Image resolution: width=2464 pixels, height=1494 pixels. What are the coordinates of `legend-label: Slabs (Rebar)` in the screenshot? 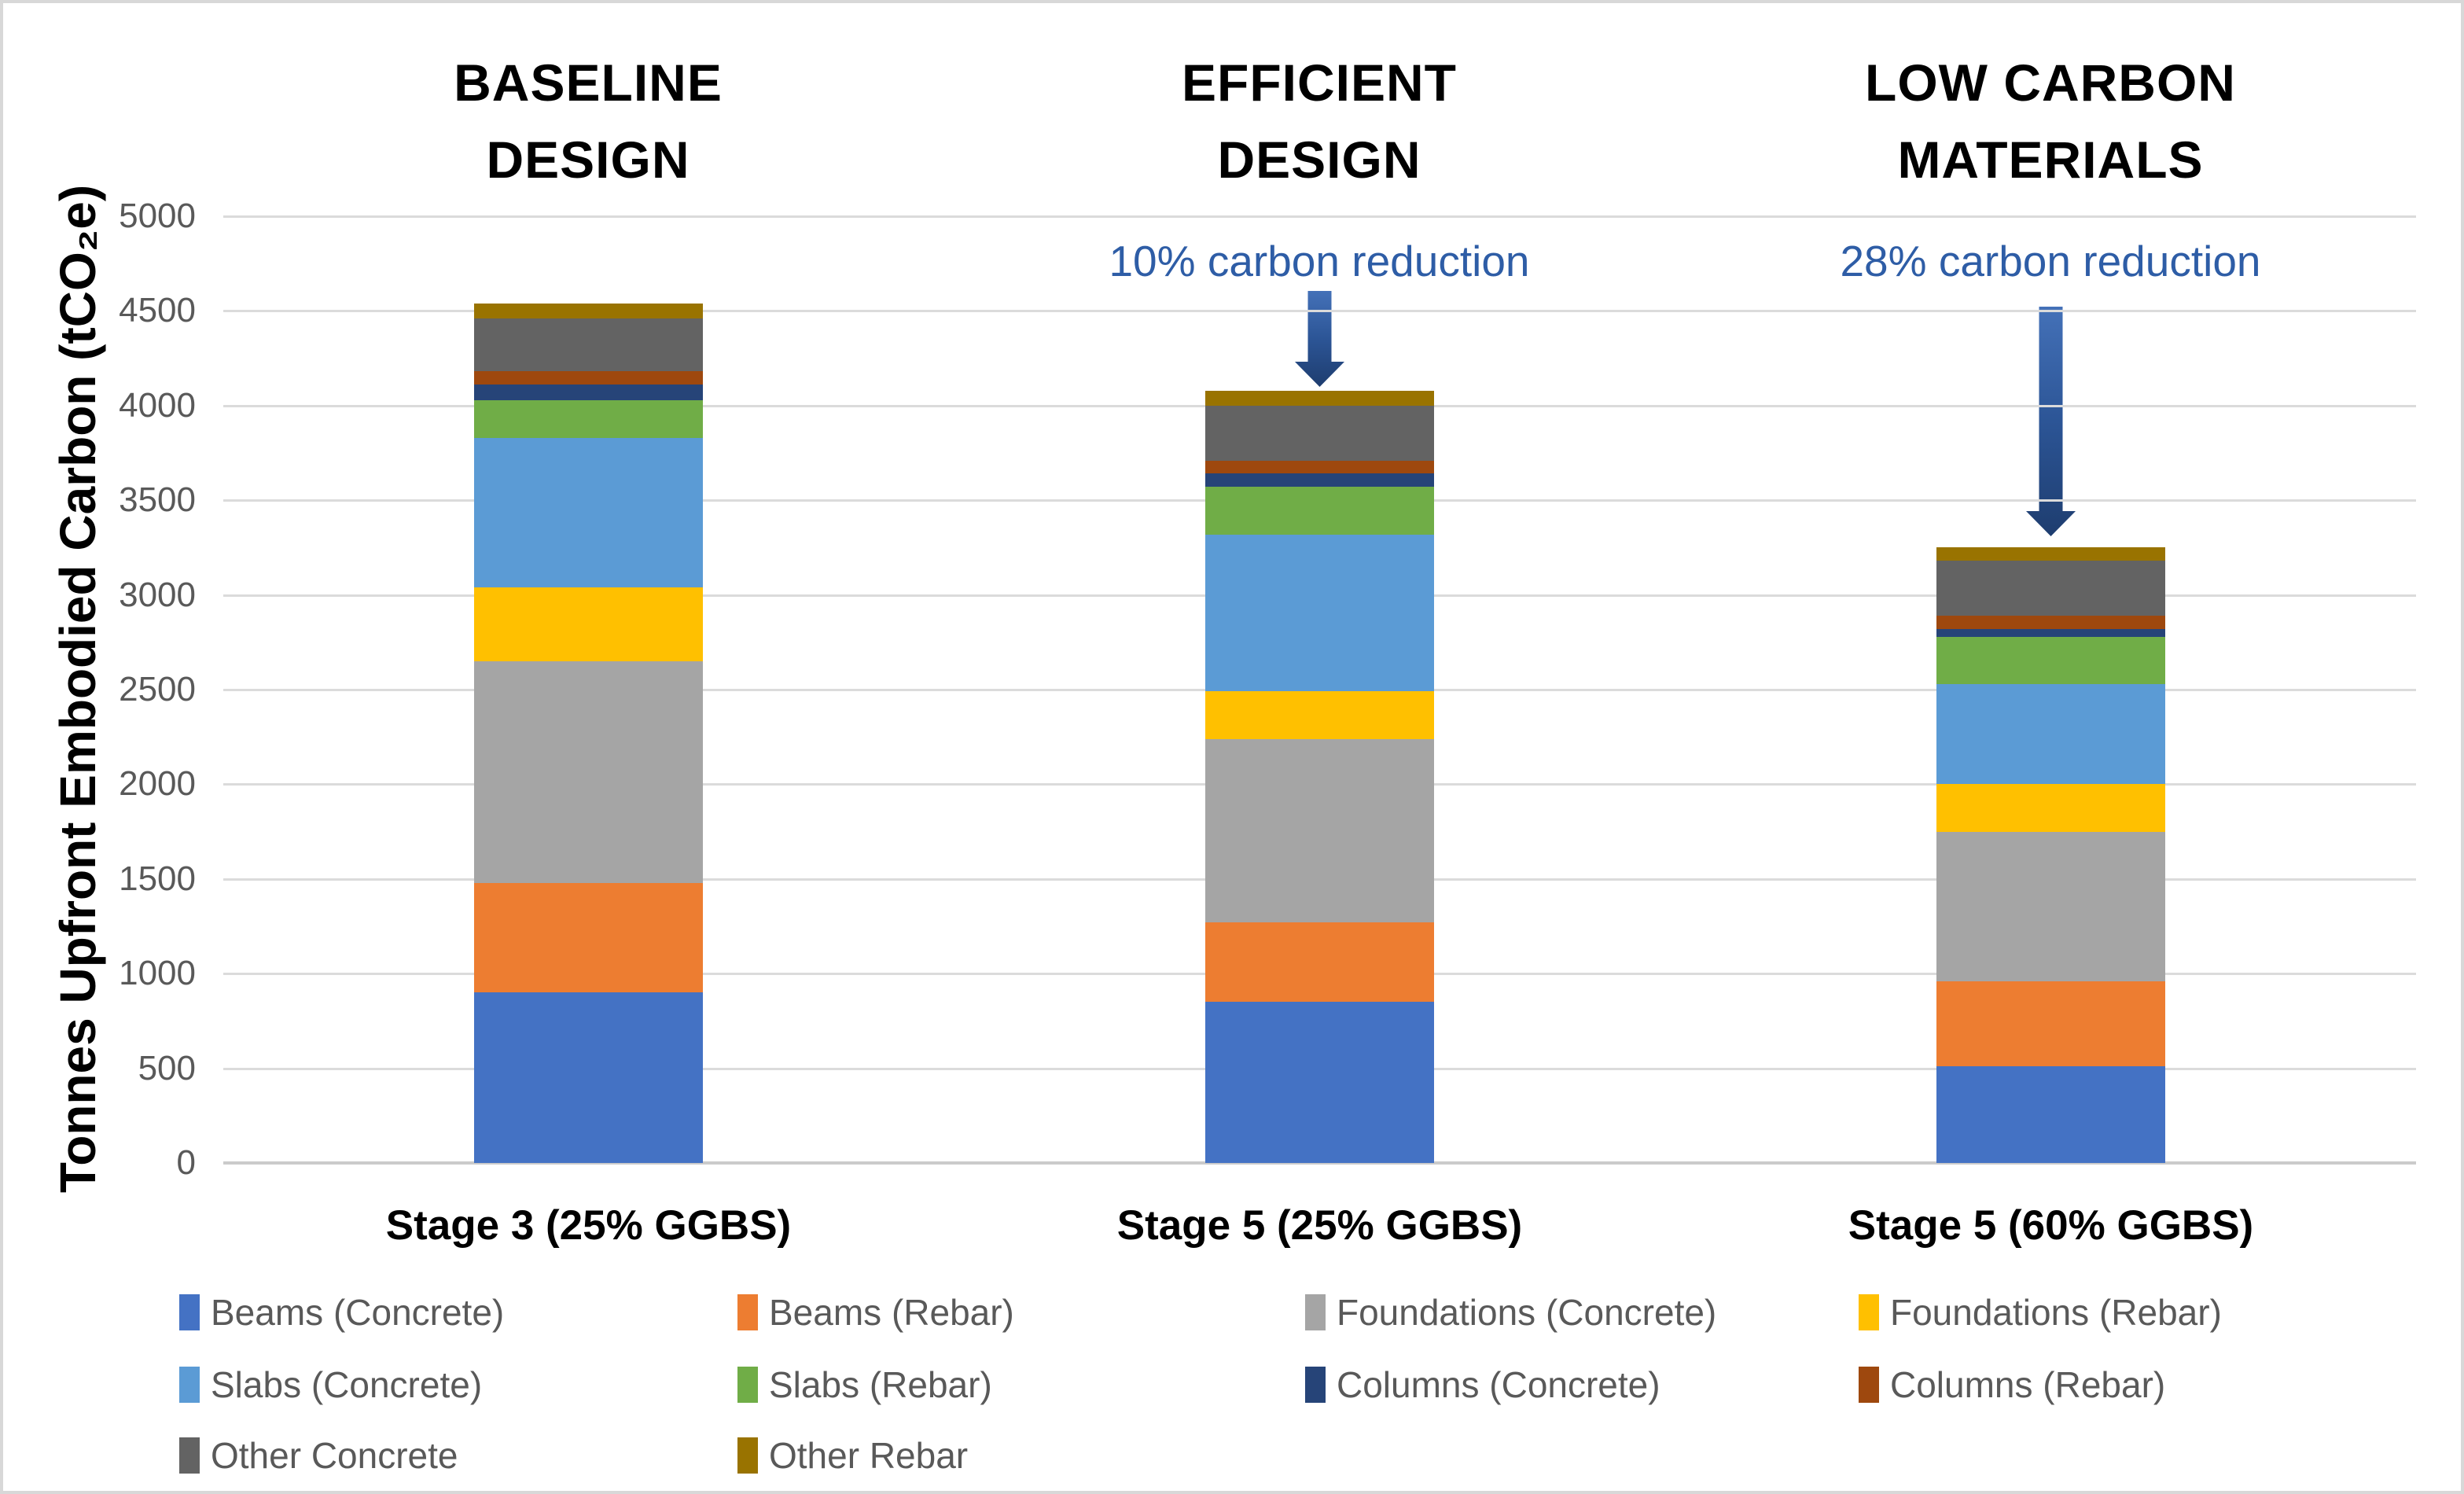 It's located at (880, 1384).